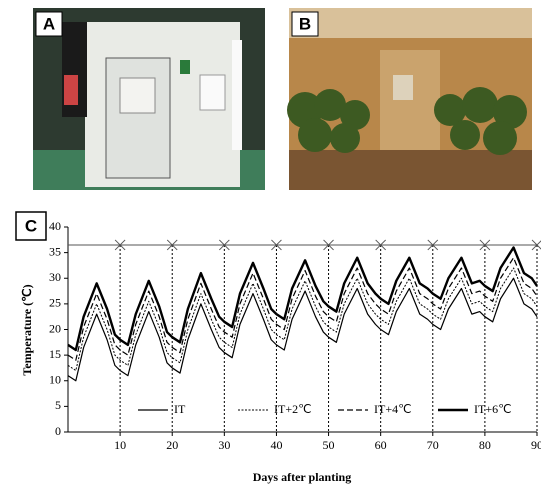 The height and width of the screenshot is (486, 541). I want to click on y-tick-label: 10, so click(55, 380).